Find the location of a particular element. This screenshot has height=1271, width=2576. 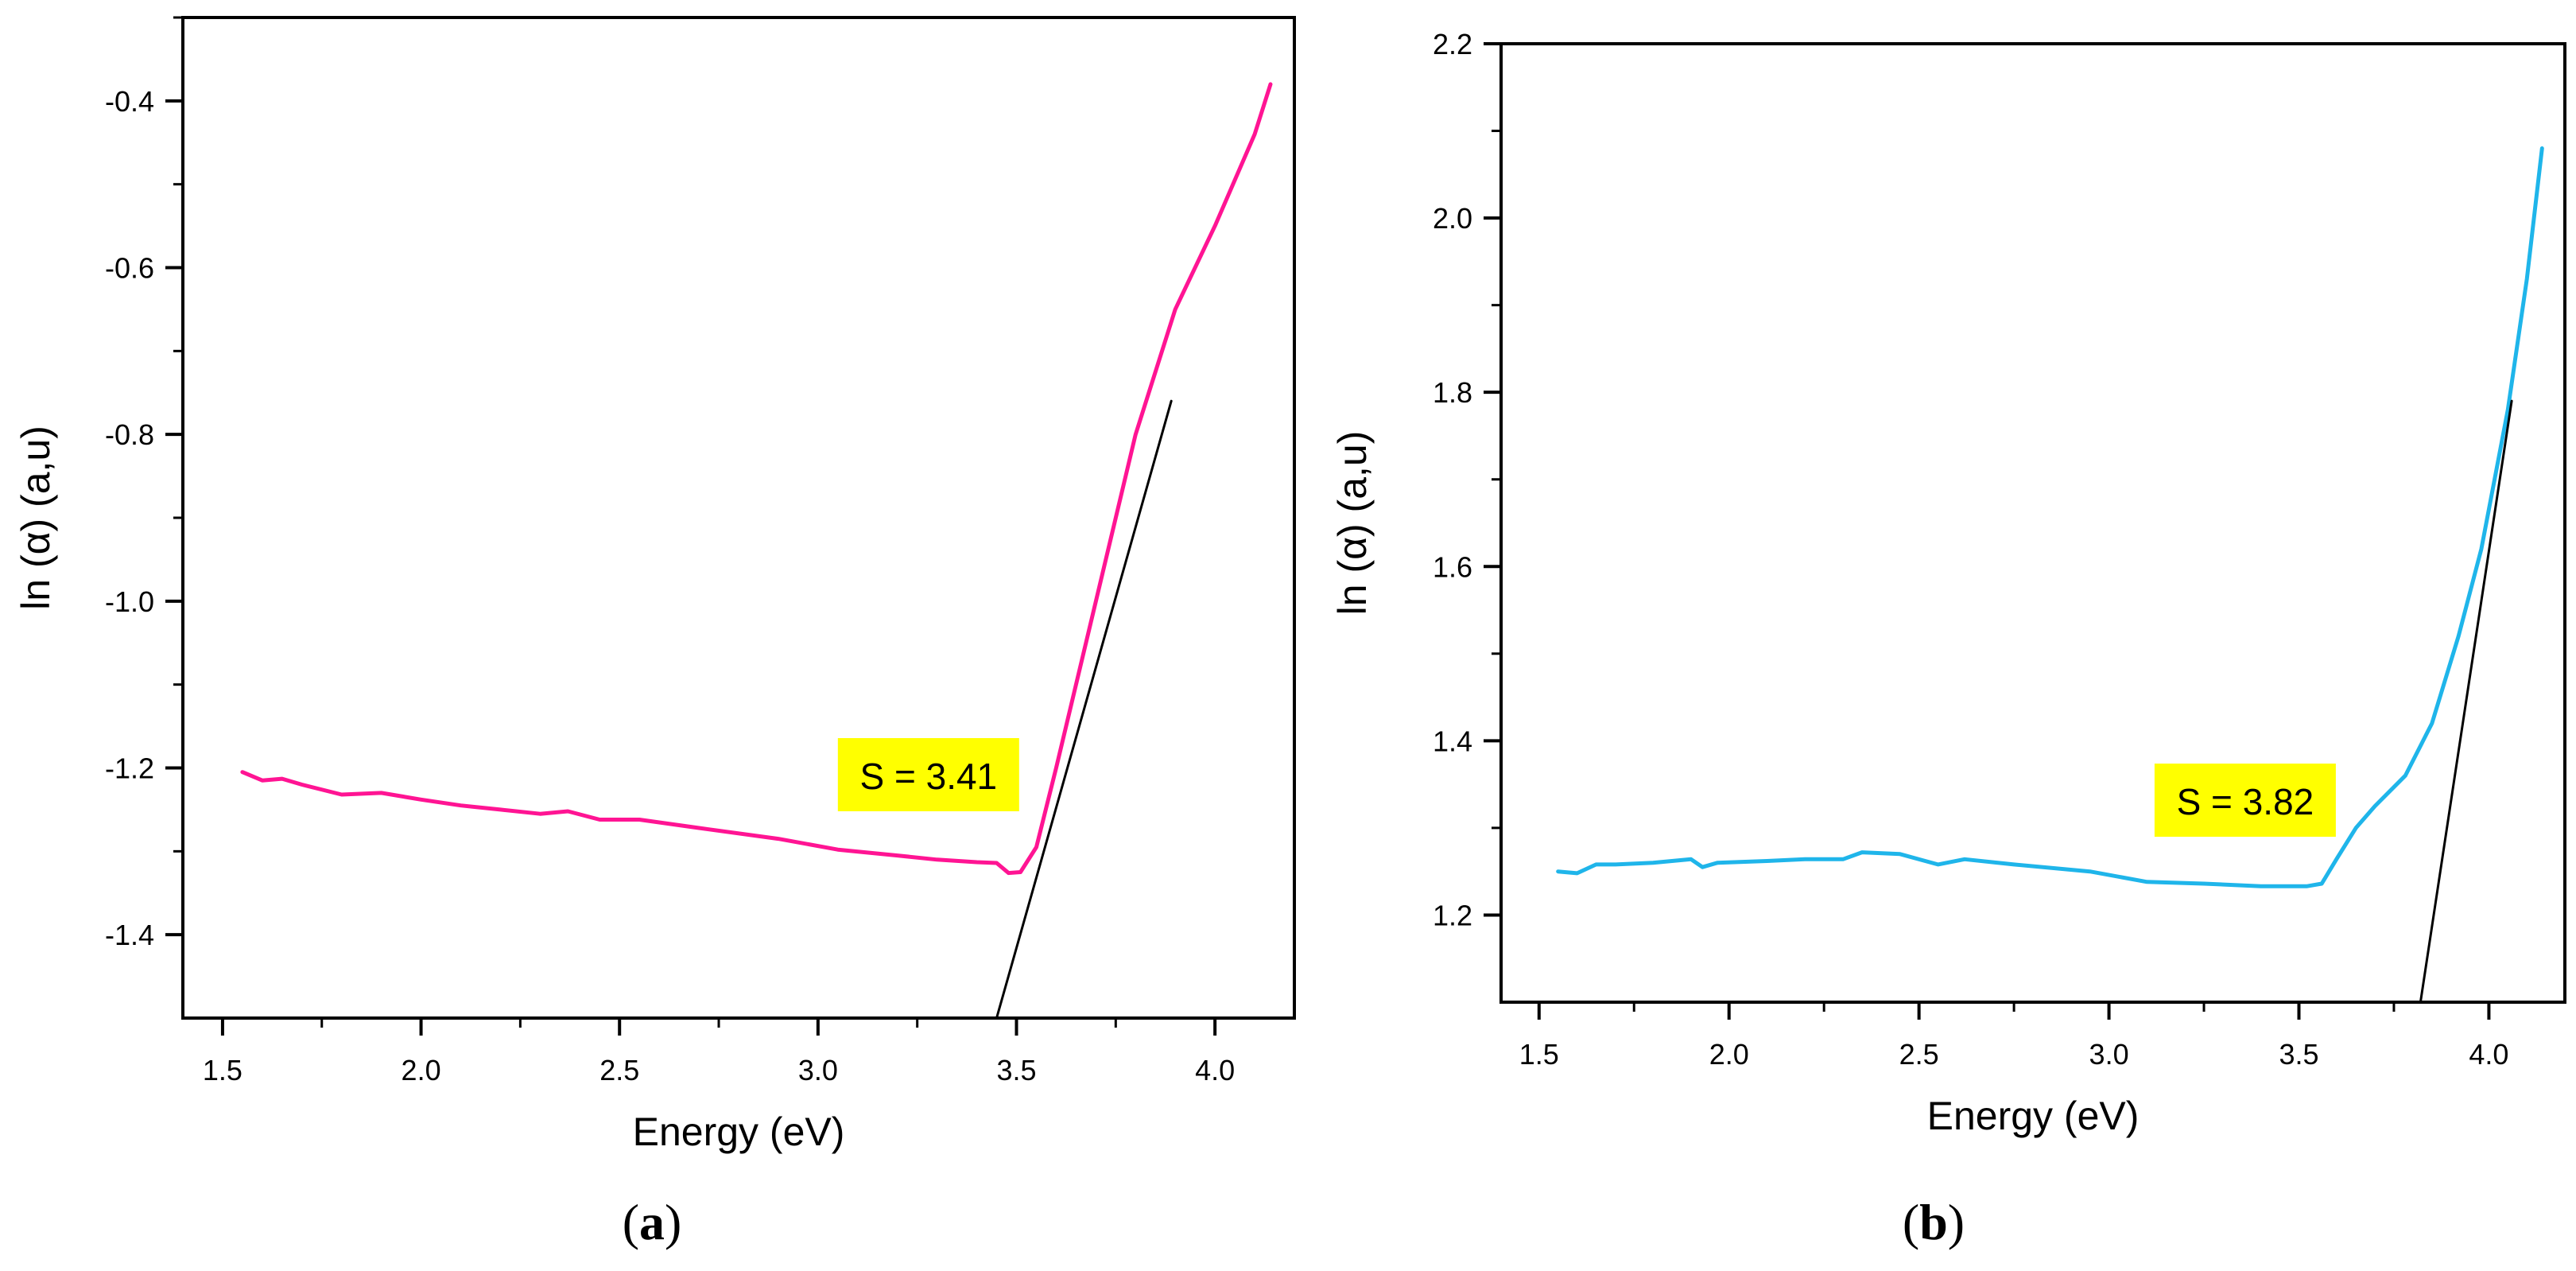

y-tick-label: -1.4 is located at coordinates (130, 935).